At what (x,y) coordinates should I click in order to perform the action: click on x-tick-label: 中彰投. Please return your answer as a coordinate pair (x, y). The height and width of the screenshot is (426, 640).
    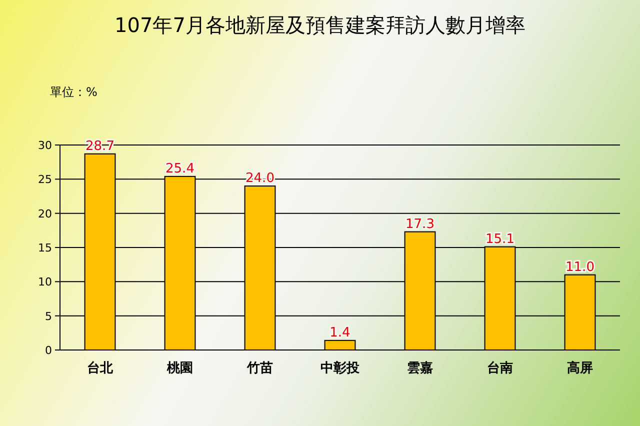
    Looking at the image, I should click on (340, 368).